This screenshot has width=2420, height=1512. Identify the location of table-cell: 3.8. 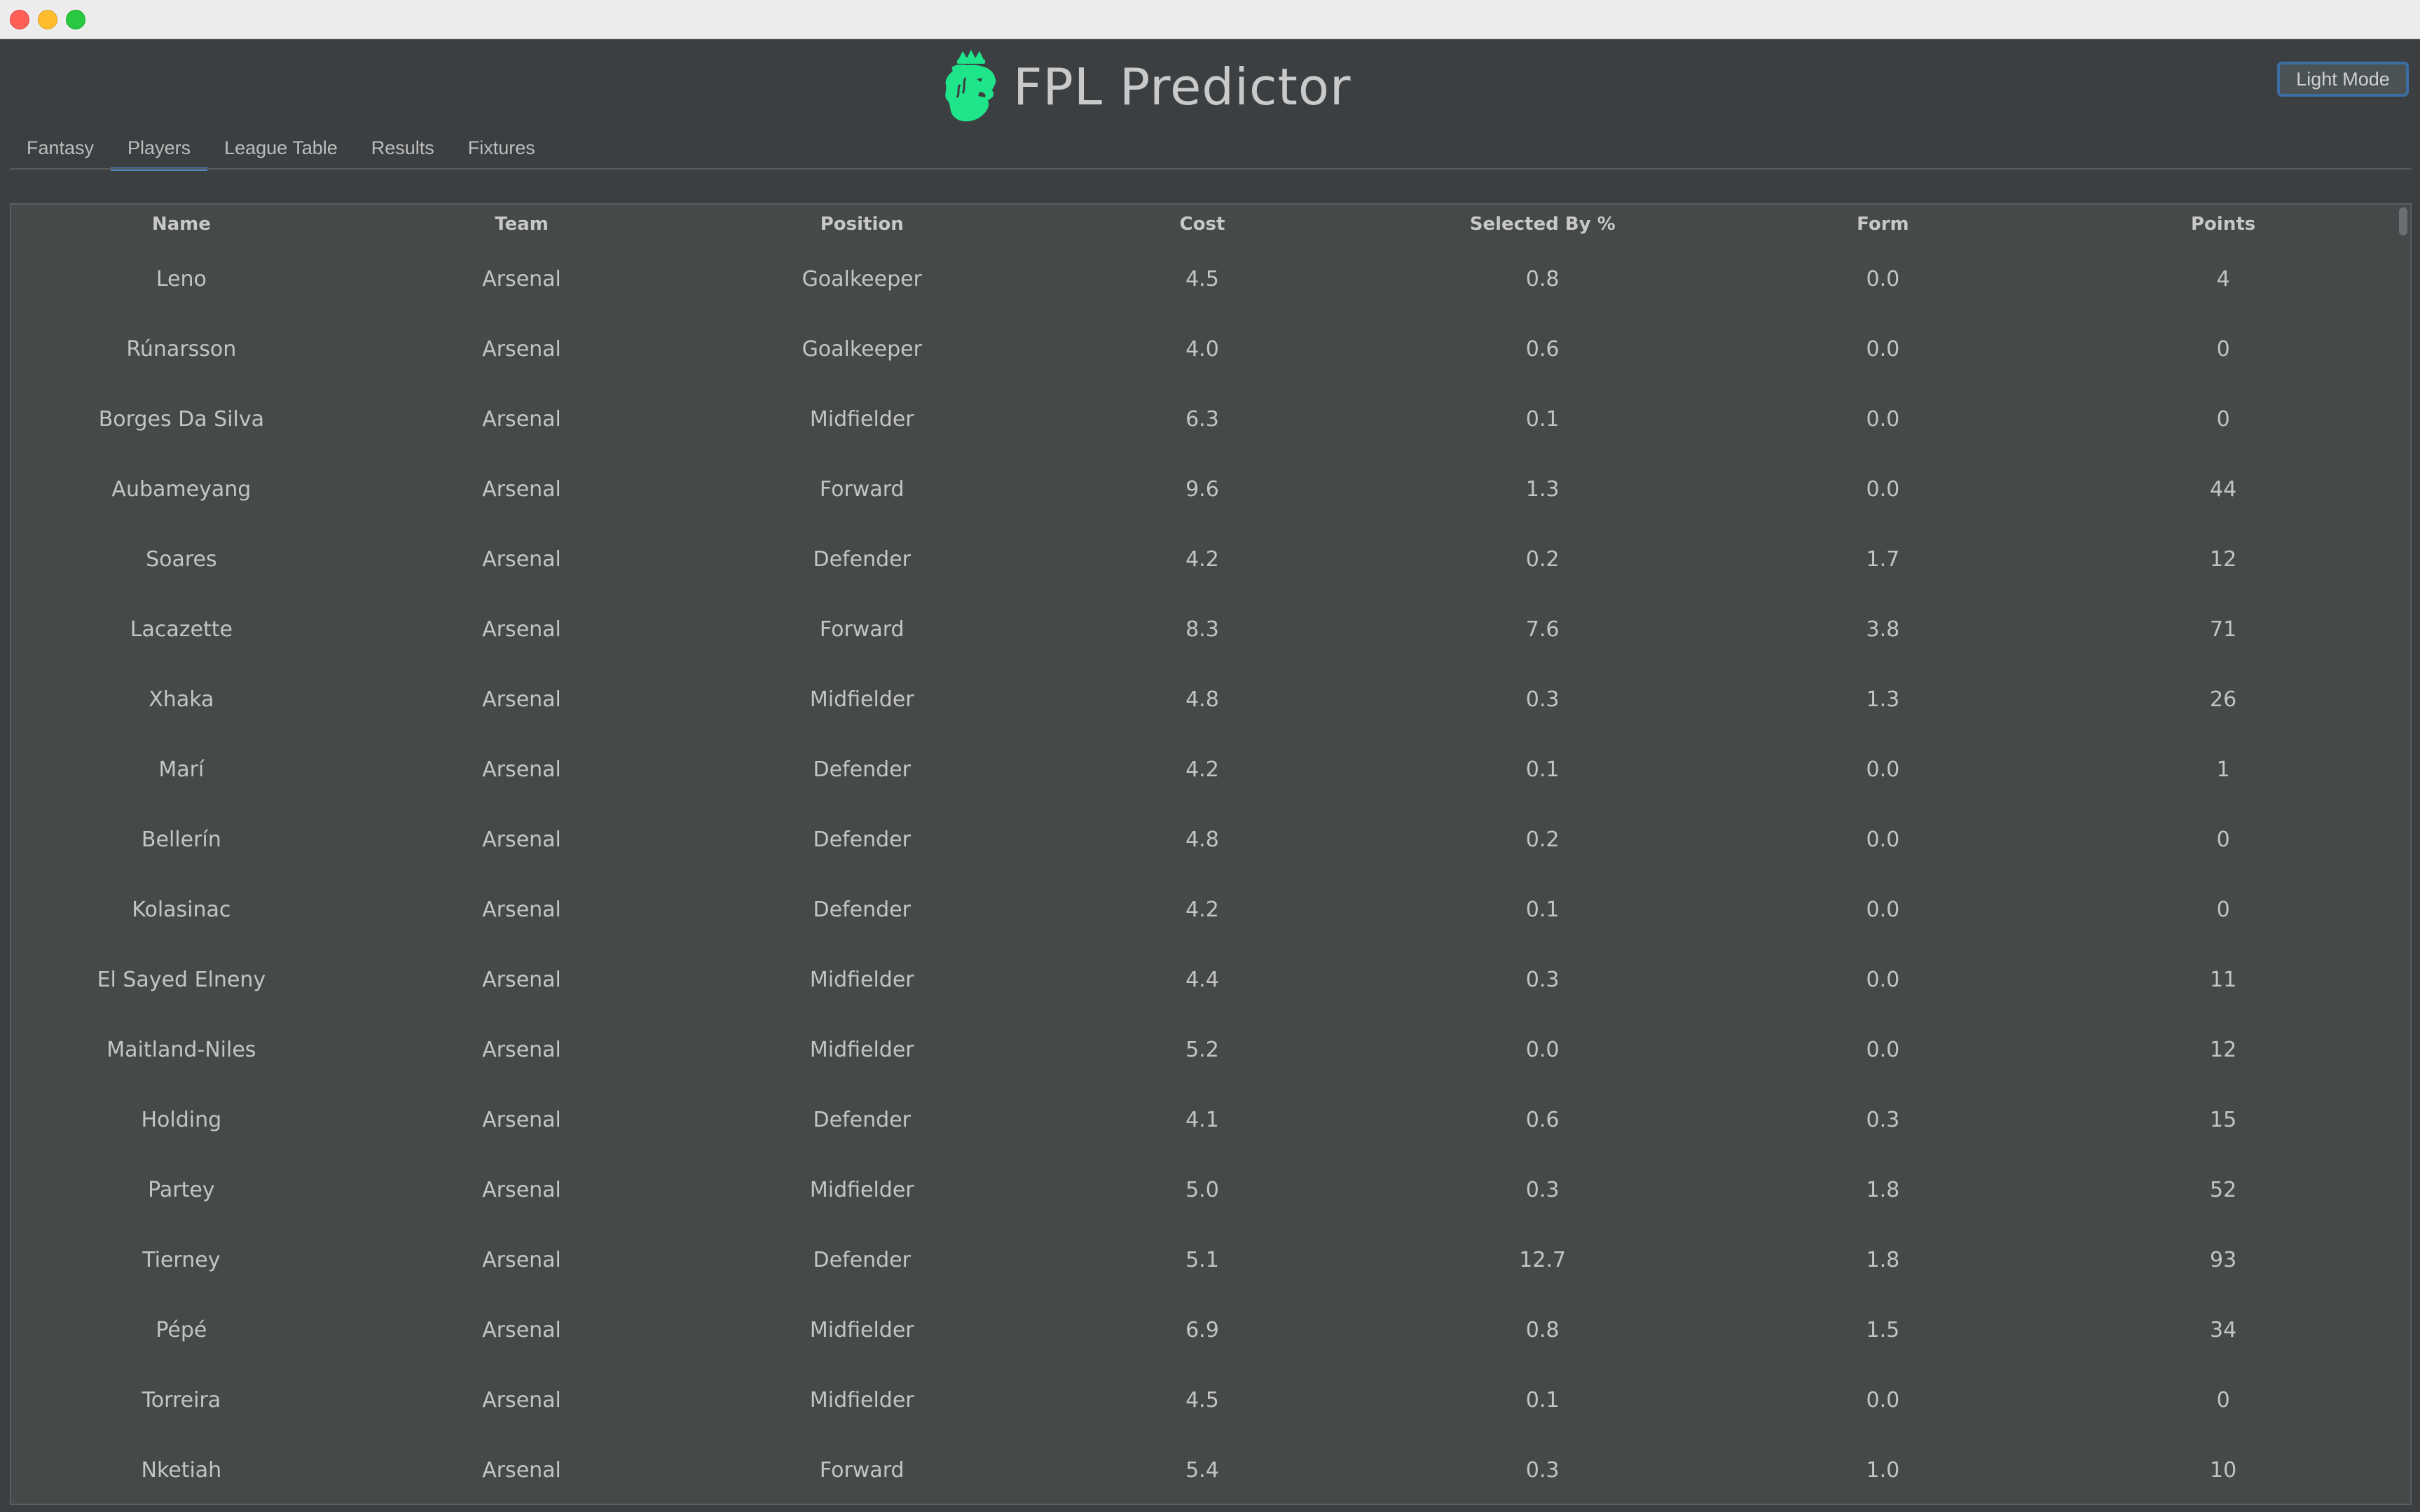
(1883, 629).